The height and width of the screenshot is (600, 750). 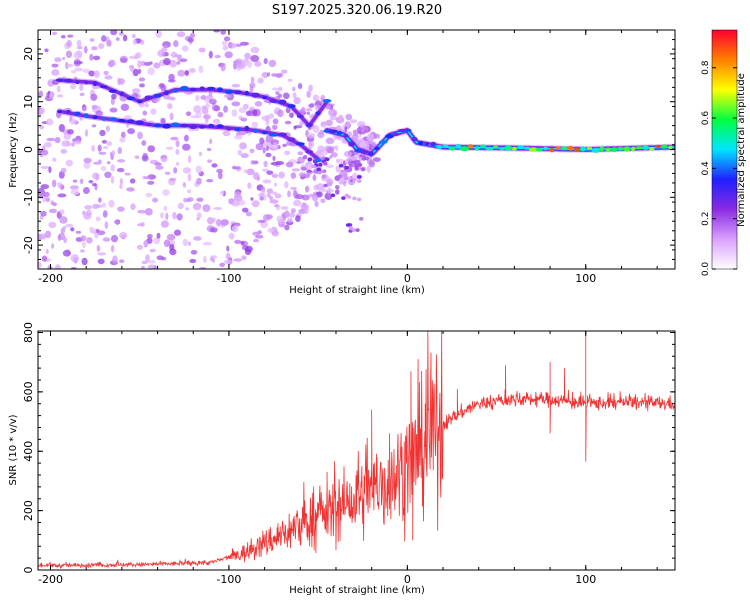 I want to click on colorbar-tick-label: 0.2, so click(x=706, y=219).